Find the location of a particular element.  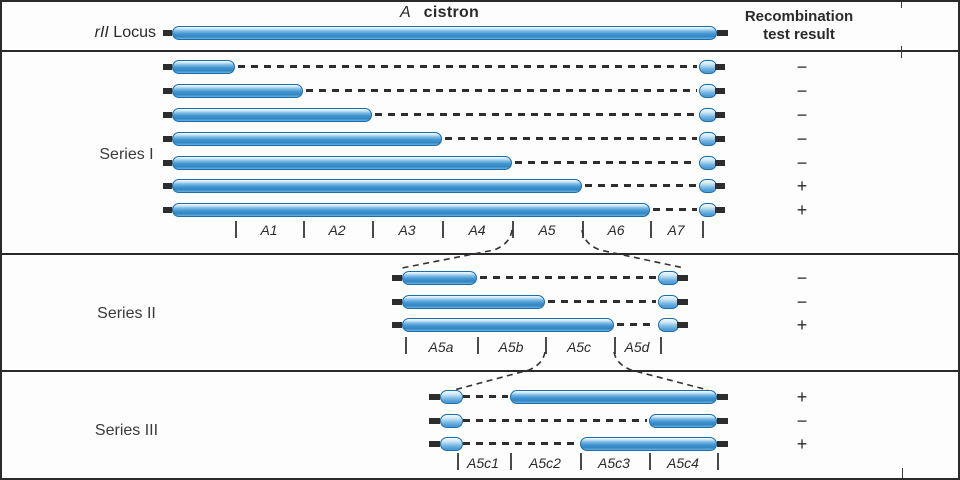

cistron-gene-name: A is located at coordinates (405, 12).